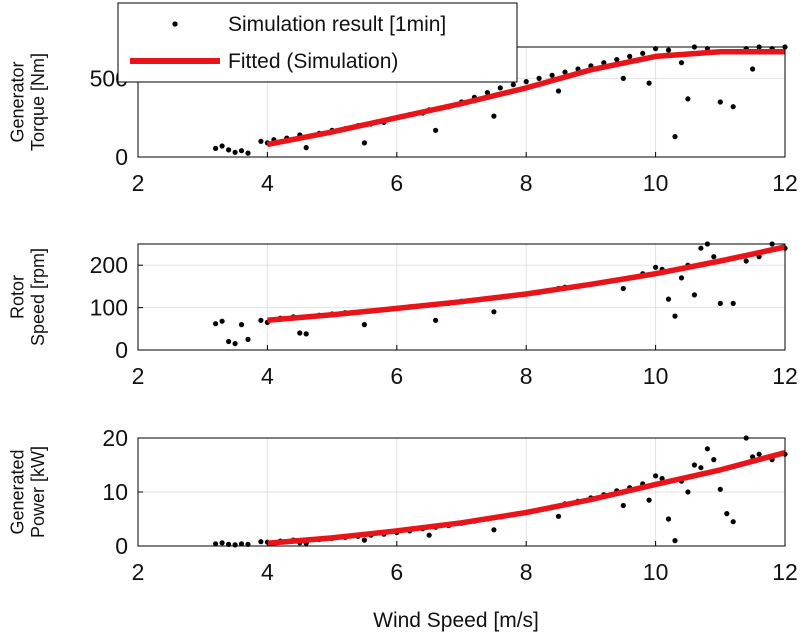 This screenshot has height=634, width=800. I want to click on y-tick-label: 100, so click(109, 308).